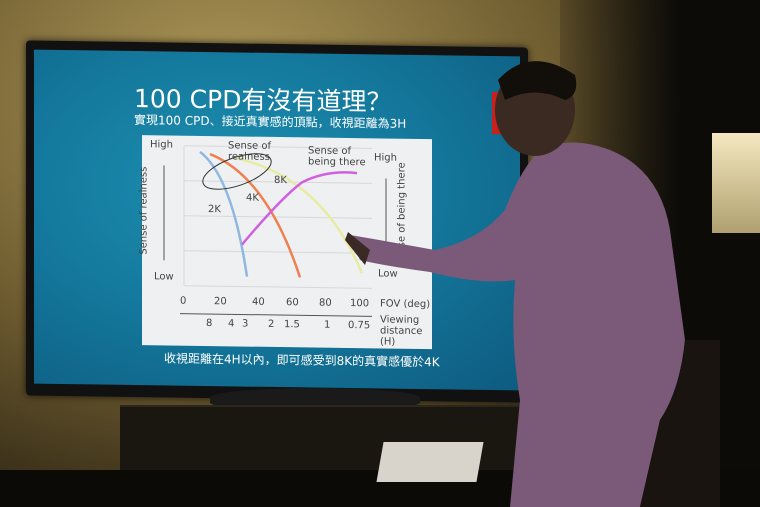  I want to click on label-8k: 8K, so click(280, 180).